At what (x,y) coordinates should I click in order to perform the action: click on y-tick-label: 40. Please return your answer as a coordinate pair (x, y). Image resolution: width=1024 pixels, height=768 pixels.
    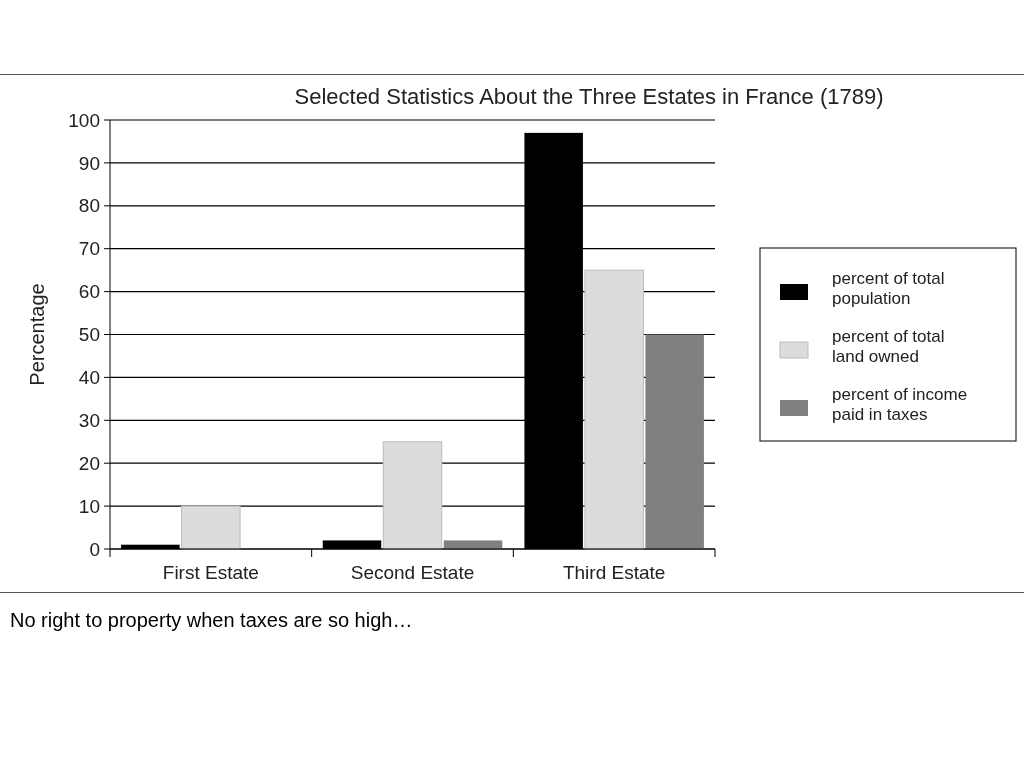
    Looking at the image, I should click on (89, 378).